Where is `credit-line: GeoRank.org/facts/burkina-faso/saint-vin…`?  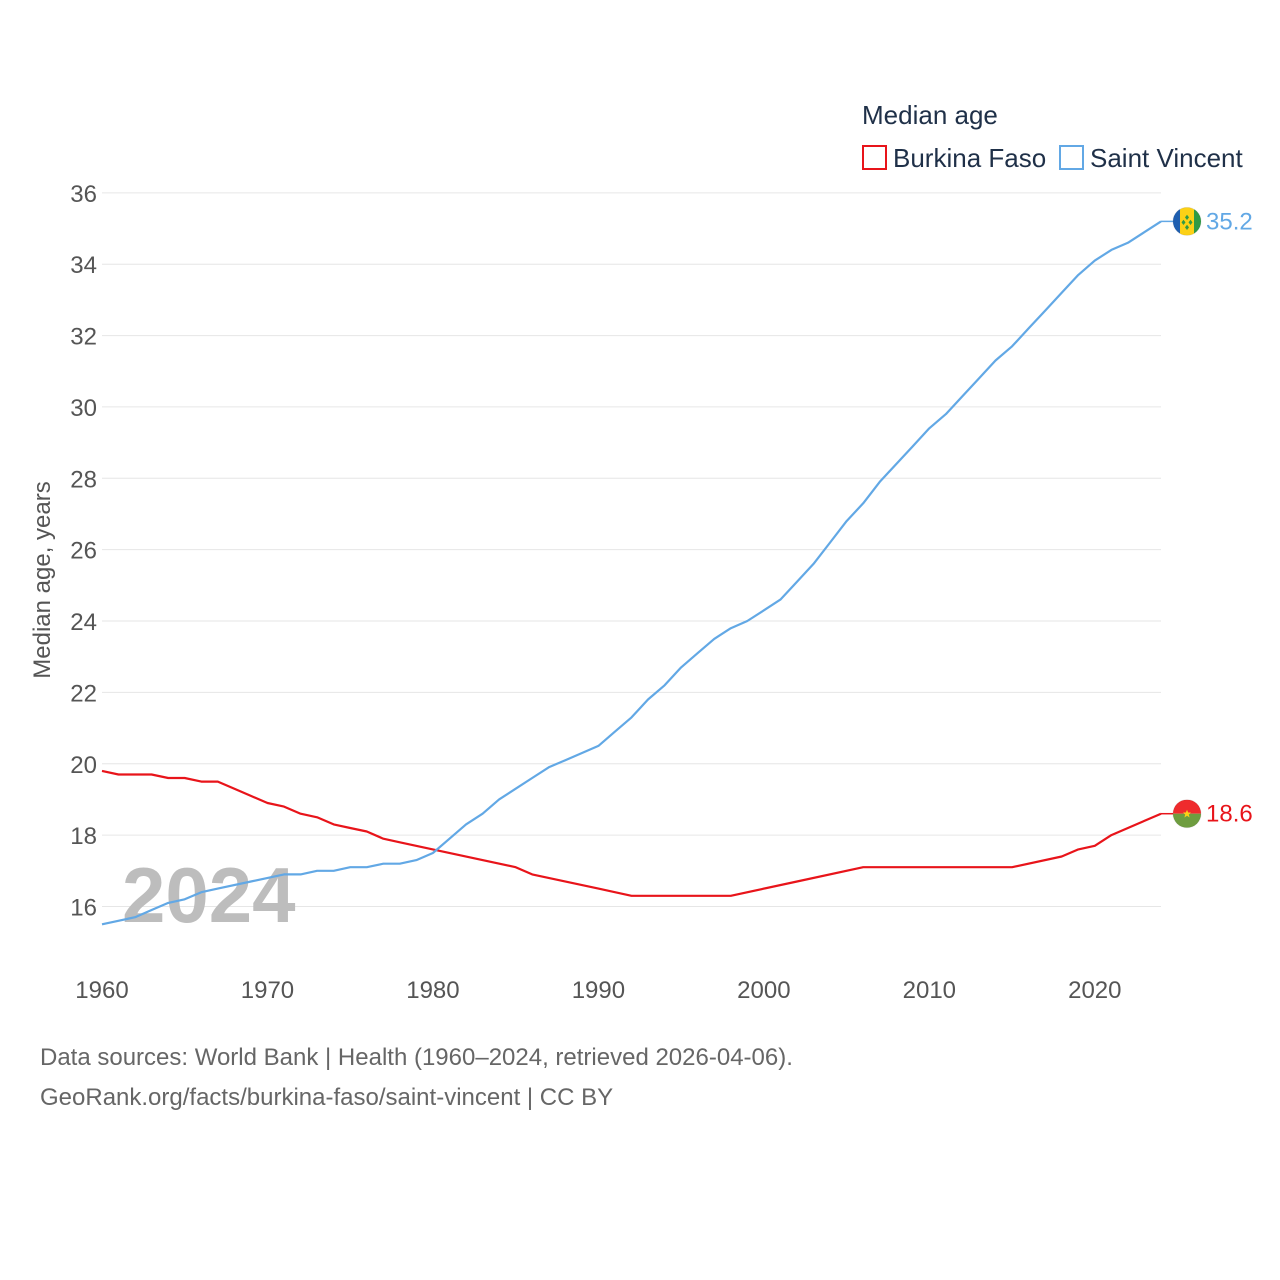 credit-line: GeoRank.org/facts/burkina-faso/saint-vin… is located at coordinates (327, 1097).